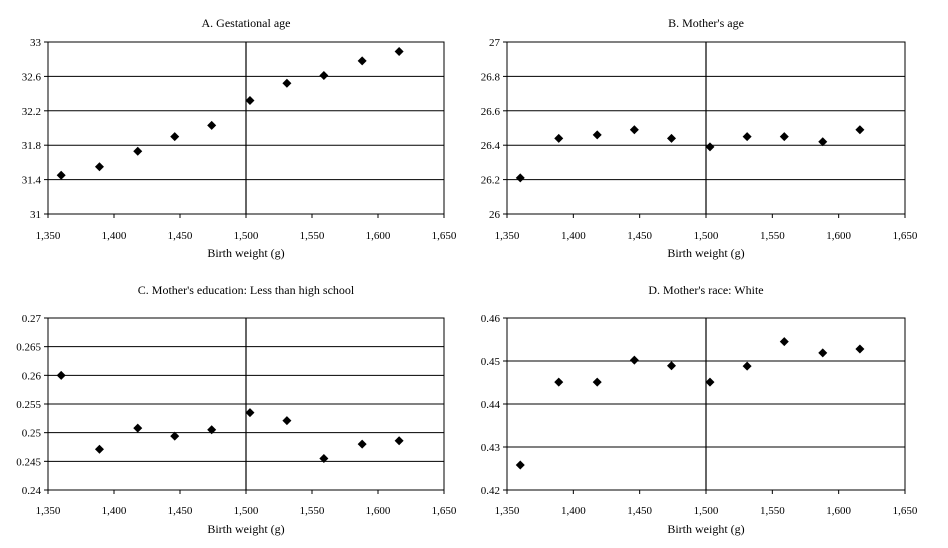 This screenshot has height=548, width=948. I want to click on y-tick-label: 31, so click(35, 215).